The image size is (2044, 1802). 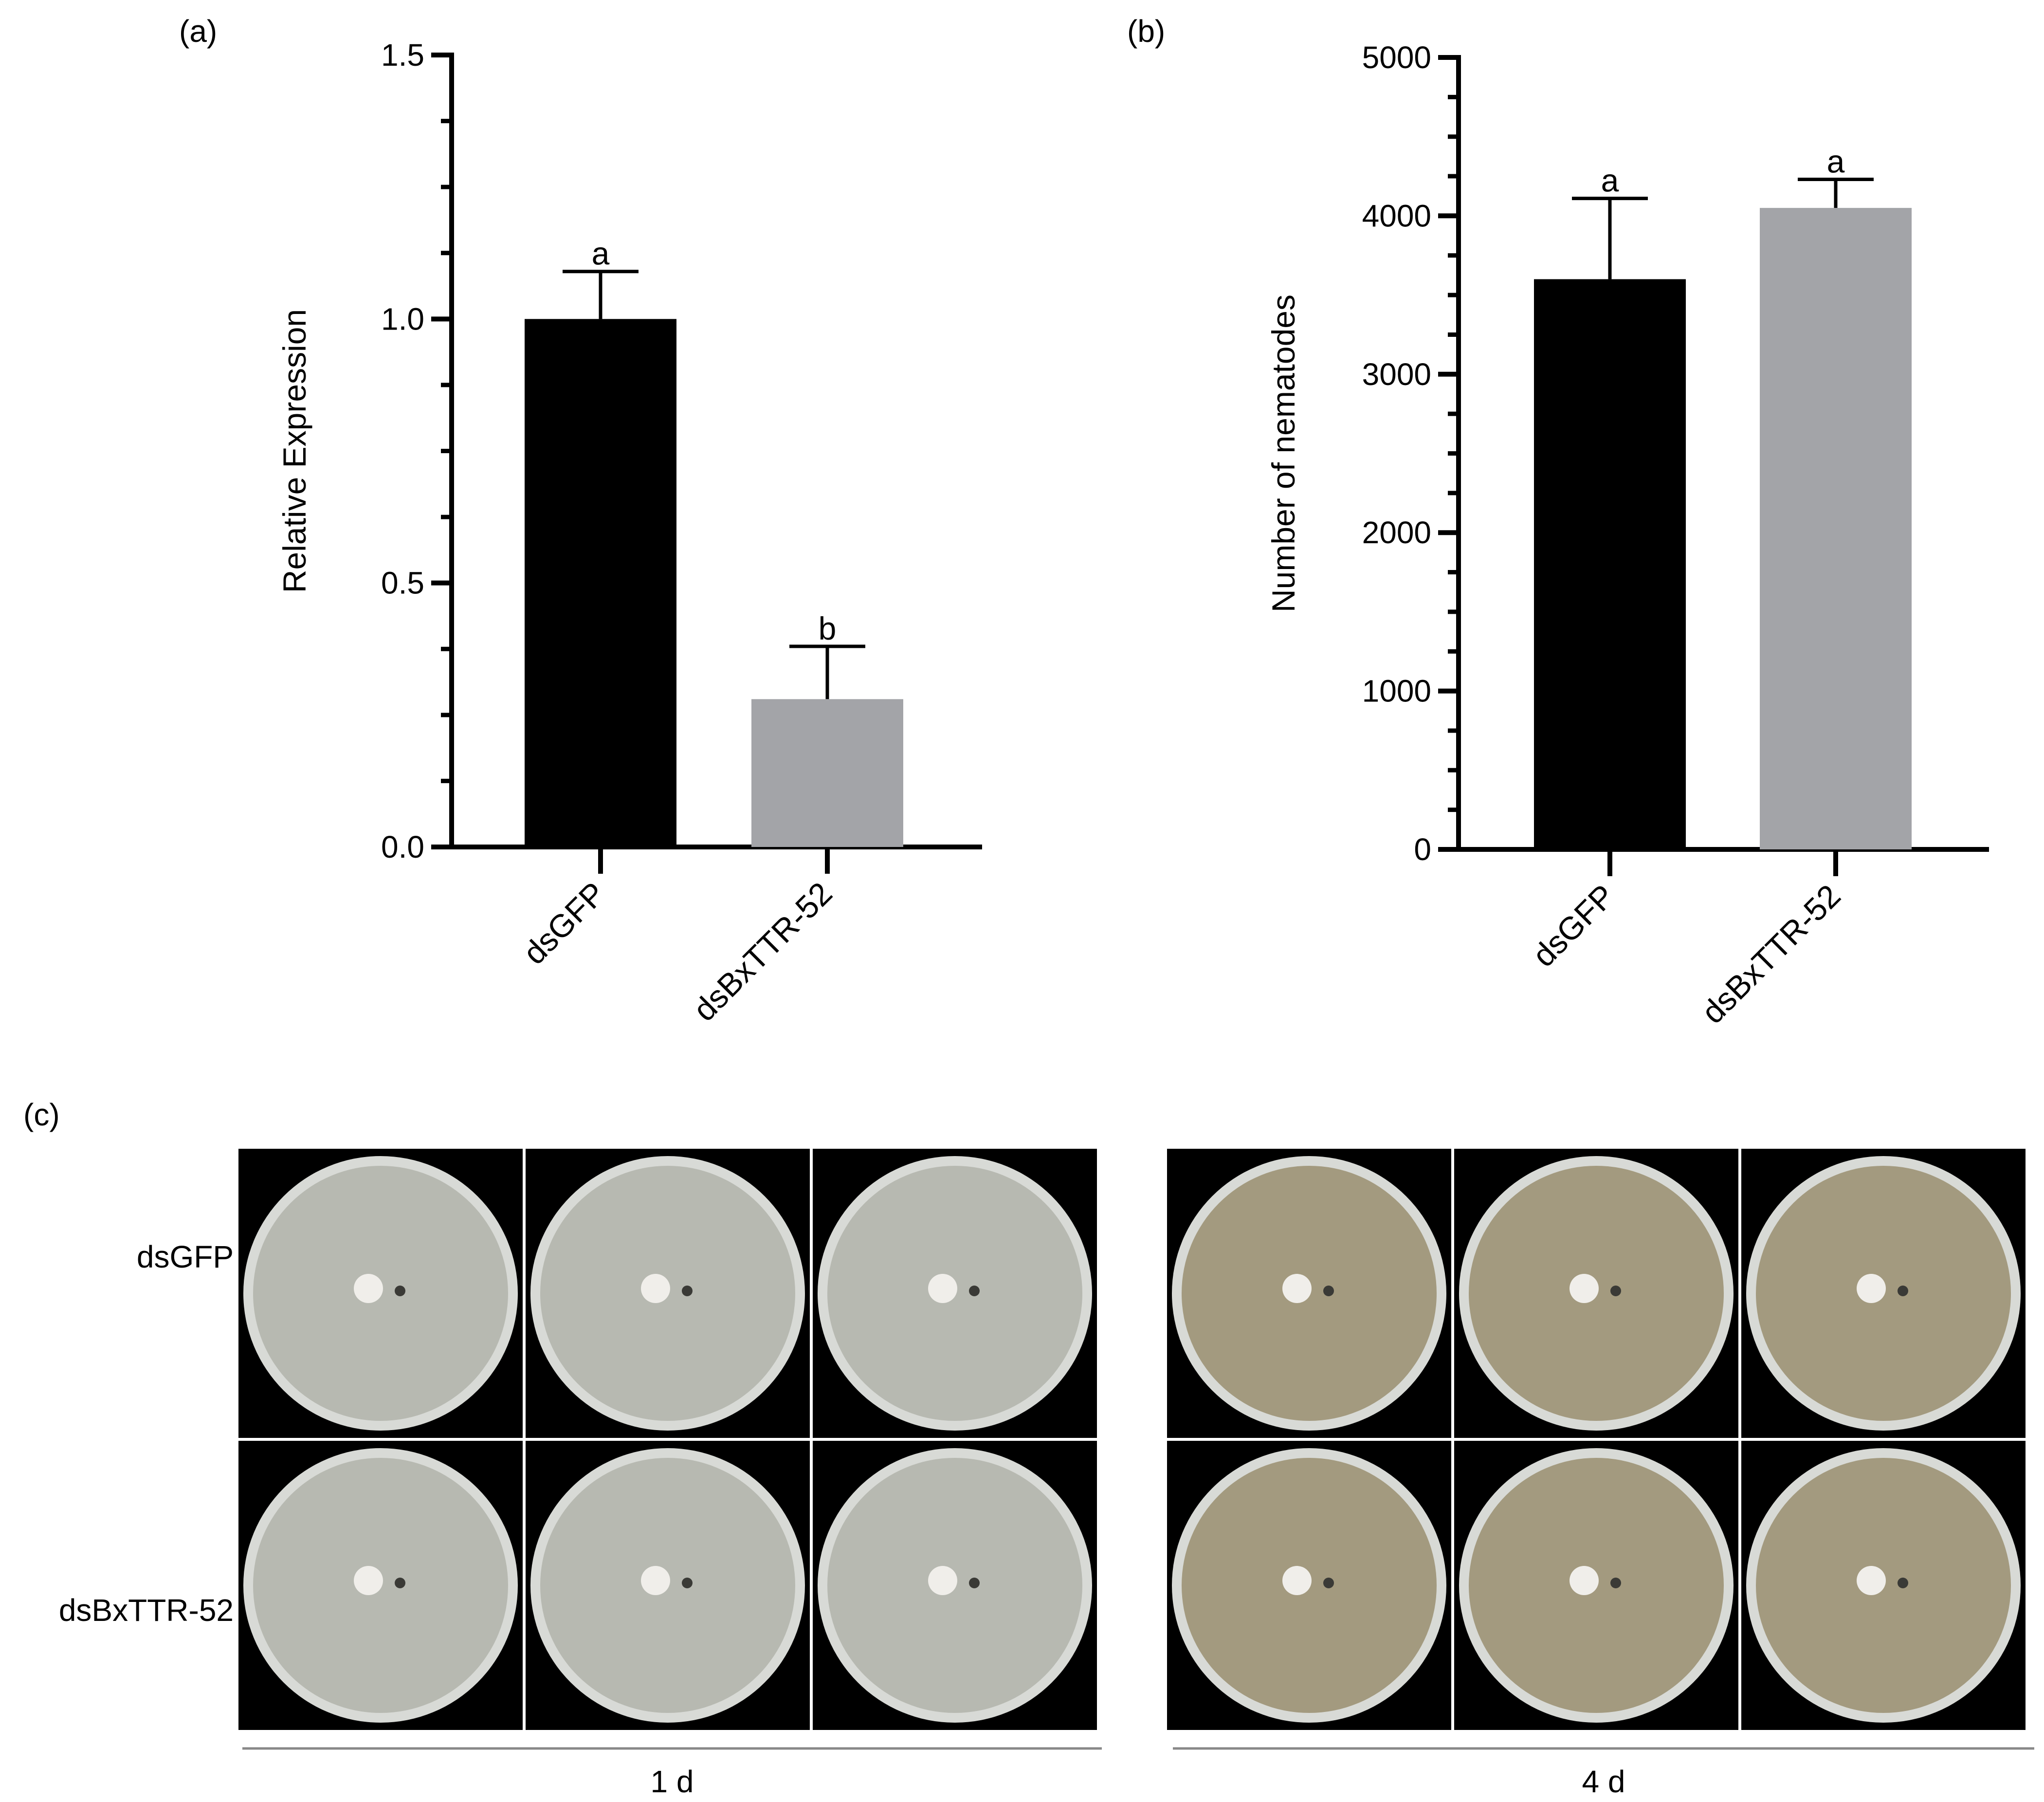 What do you see at coordinates (403, 55) in the screenshot?
I see `y-tick-label: 1.5` at bounding box center [403, 55].